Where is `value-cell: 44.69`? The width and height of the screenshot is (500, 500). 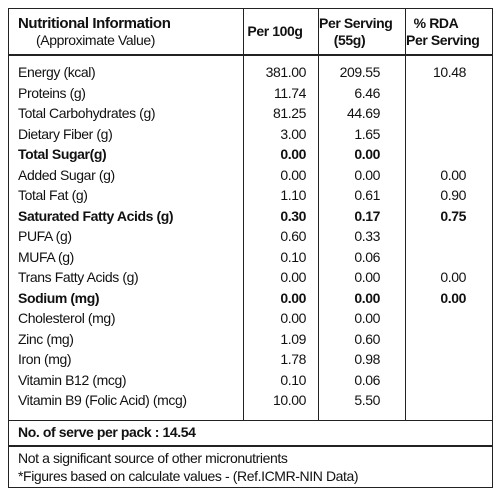
value-cell: 44.69 is located at coordinates (362, 113).